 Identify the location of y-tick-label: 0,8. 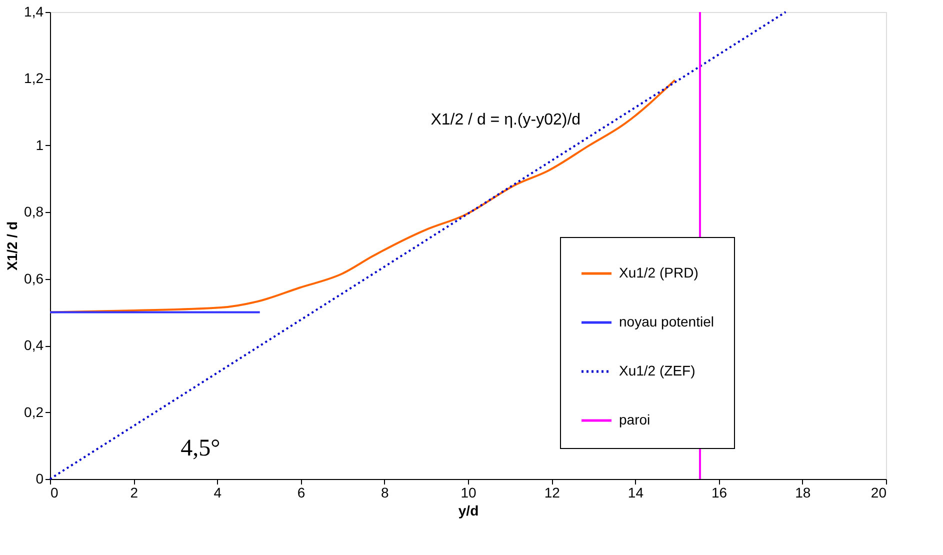
(34, 212).